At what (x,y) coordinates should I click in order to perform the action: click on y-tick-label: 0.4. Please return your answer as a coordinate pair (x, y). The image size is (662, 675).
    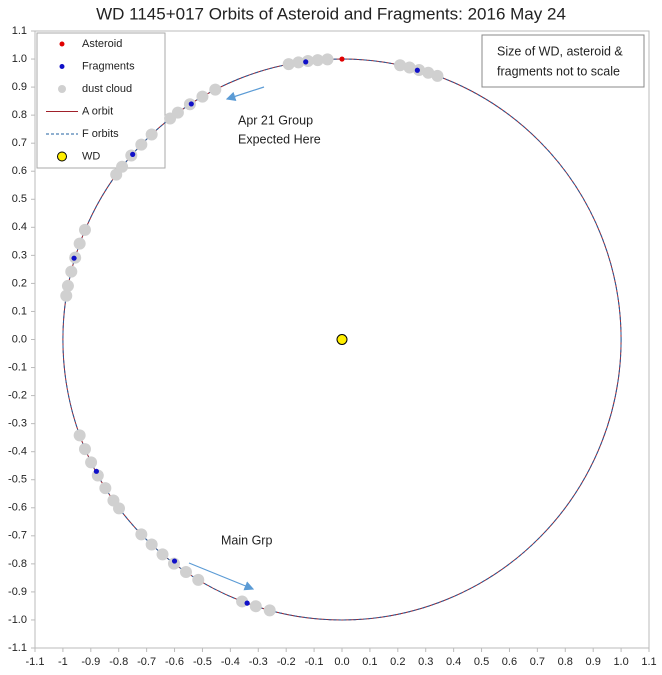
    Looking at the image, I should click on (19, 227).